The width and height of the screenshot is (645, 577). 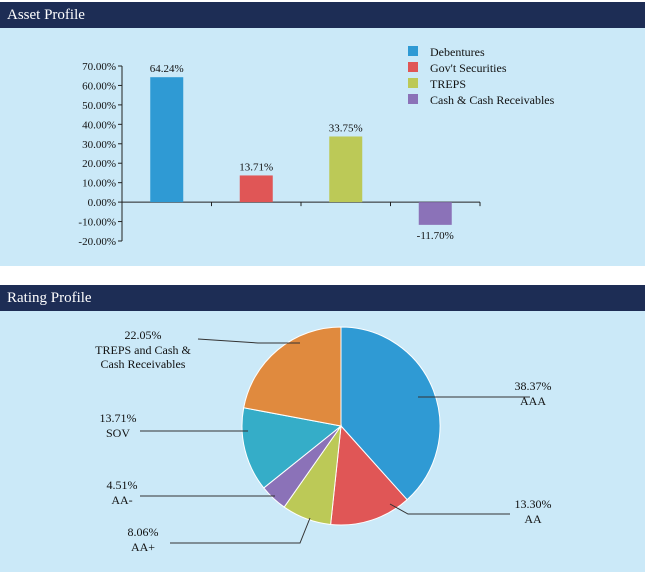 I want to click on rating-profile-header: Rating Profile, so click(x=322, y=298).